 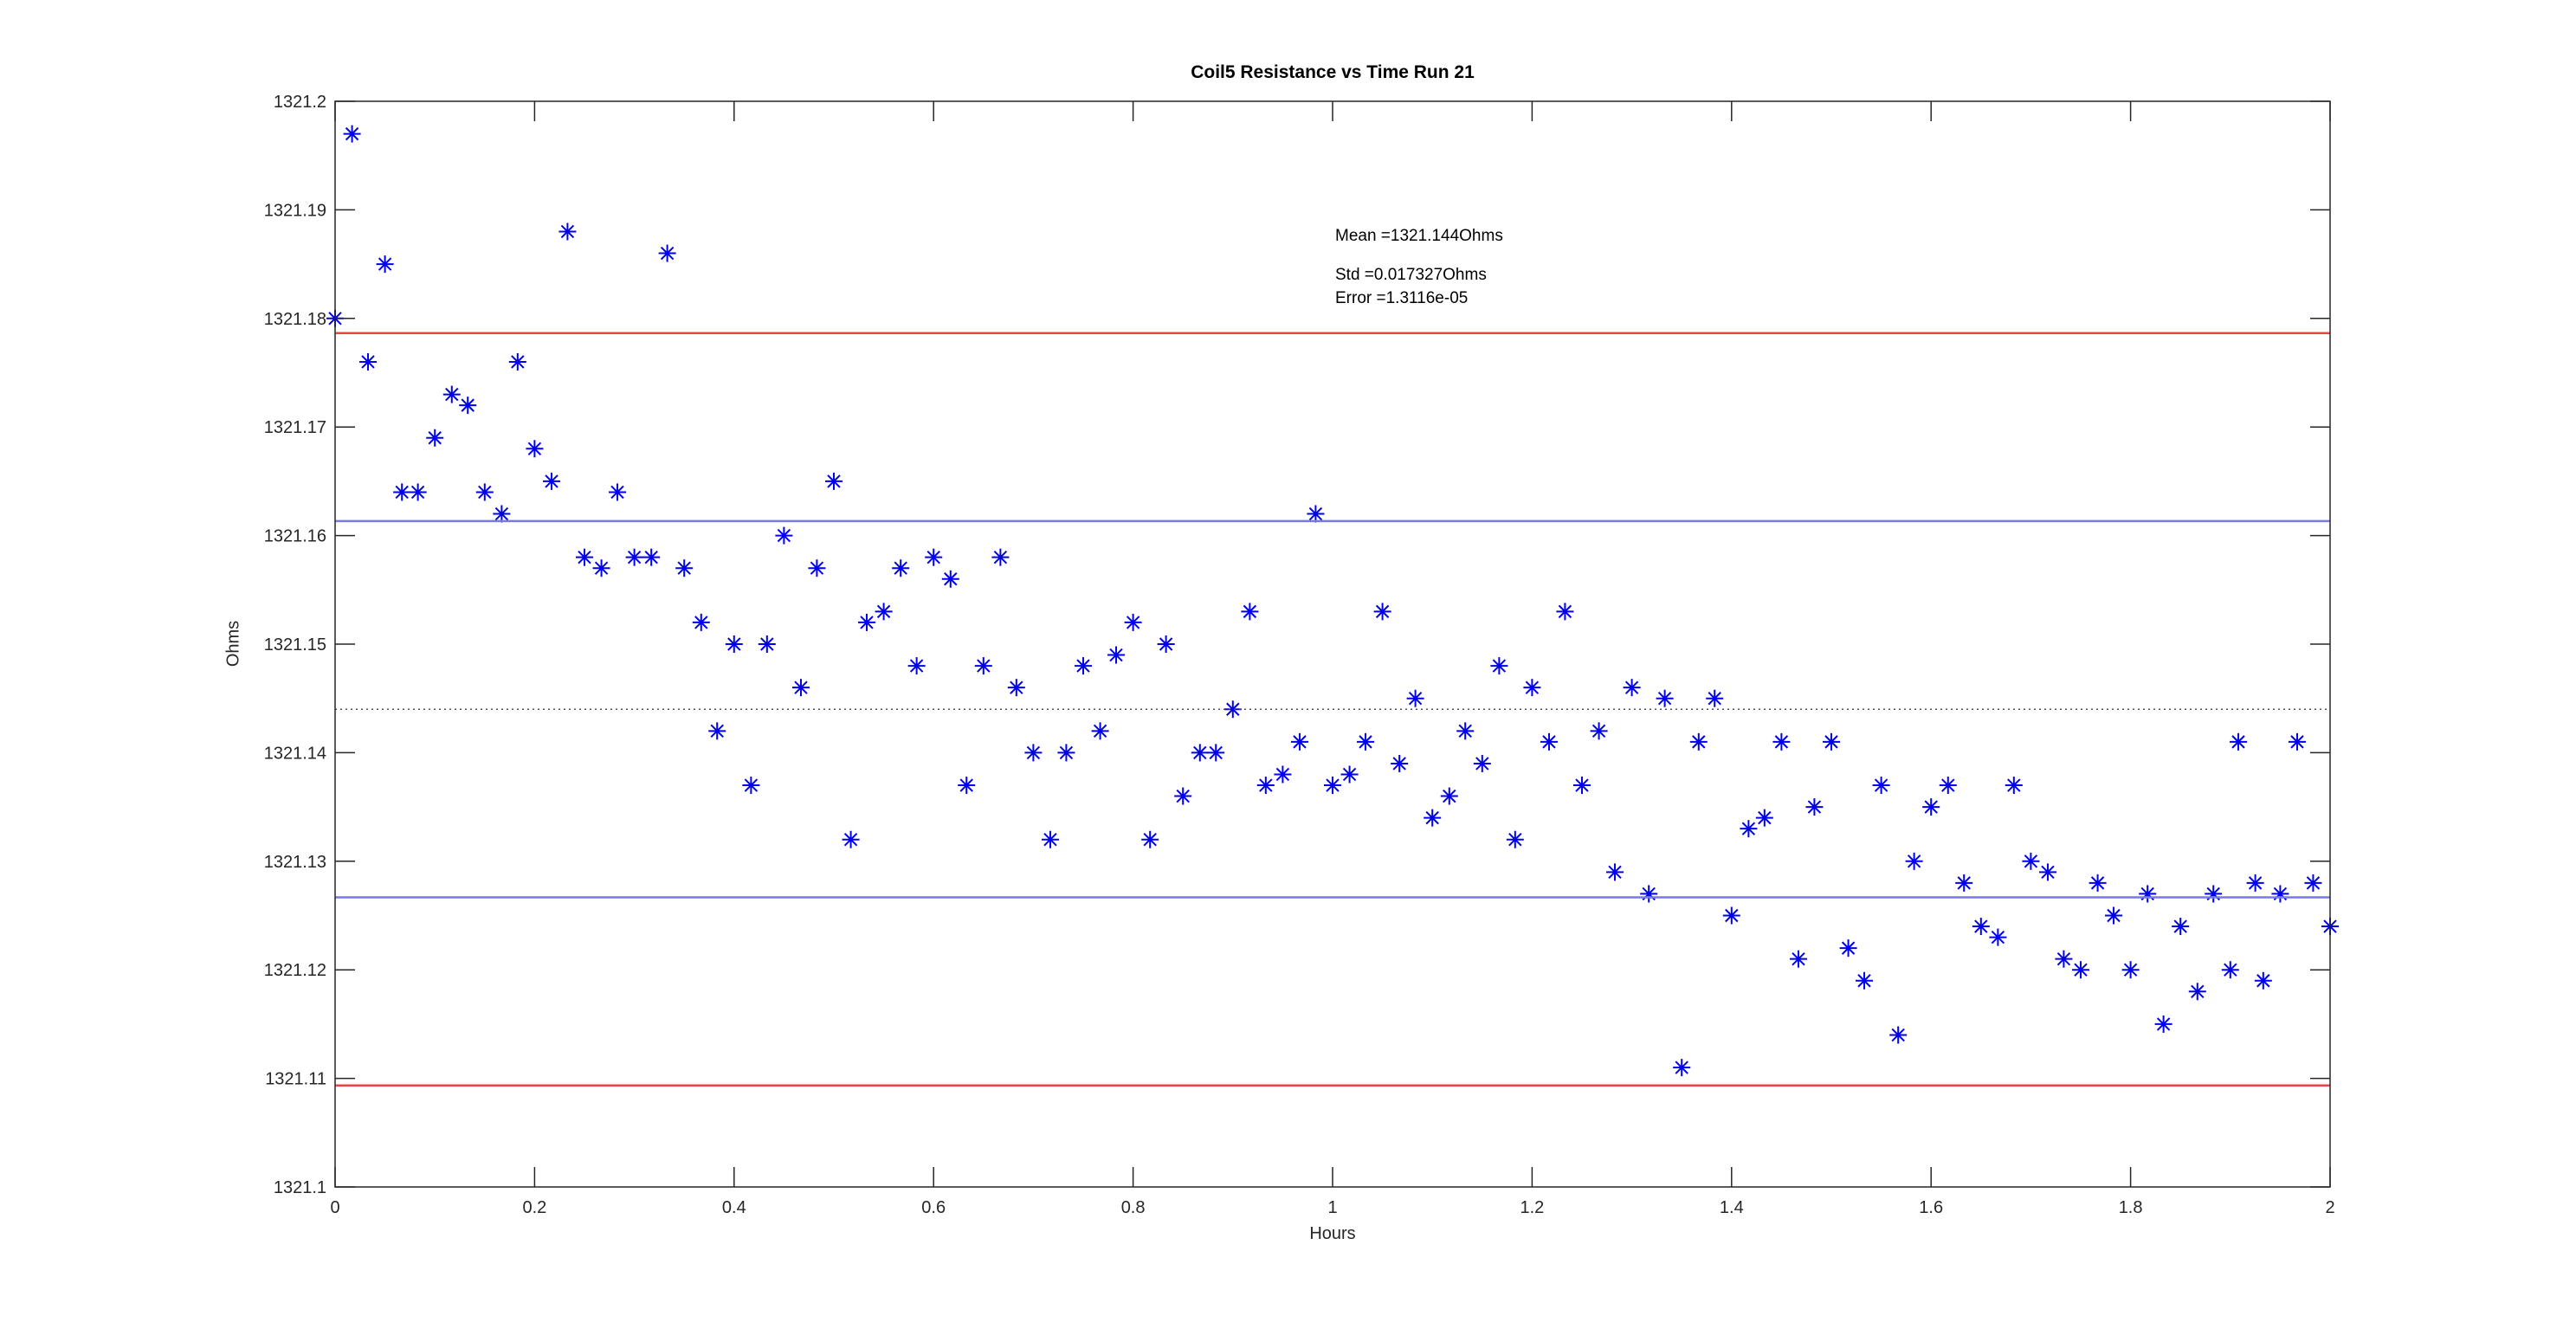 What do you see at coordinates (300, 1188) in the screenshot?
I see `y-tick-label: 1321.1` at bounding box center [300, 1188].